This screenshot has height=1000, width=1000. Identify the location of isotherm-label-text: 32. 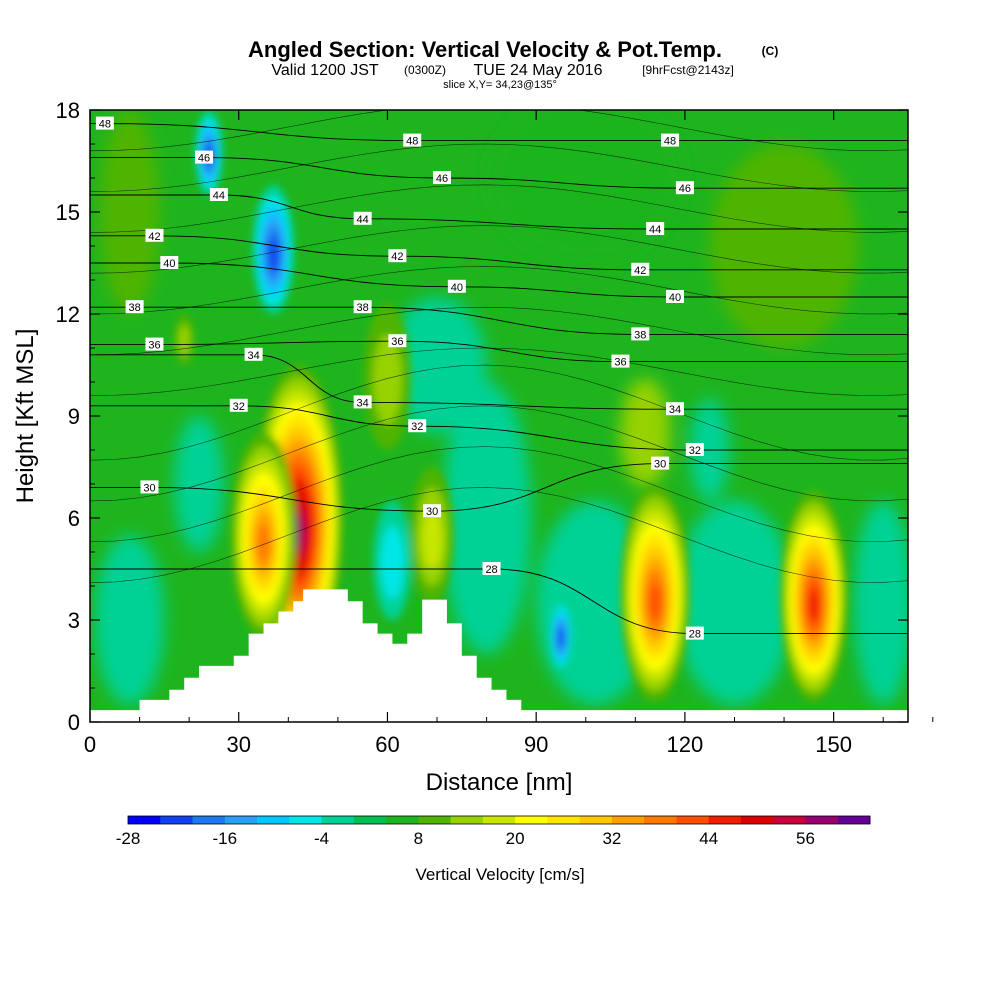
(695, 451).